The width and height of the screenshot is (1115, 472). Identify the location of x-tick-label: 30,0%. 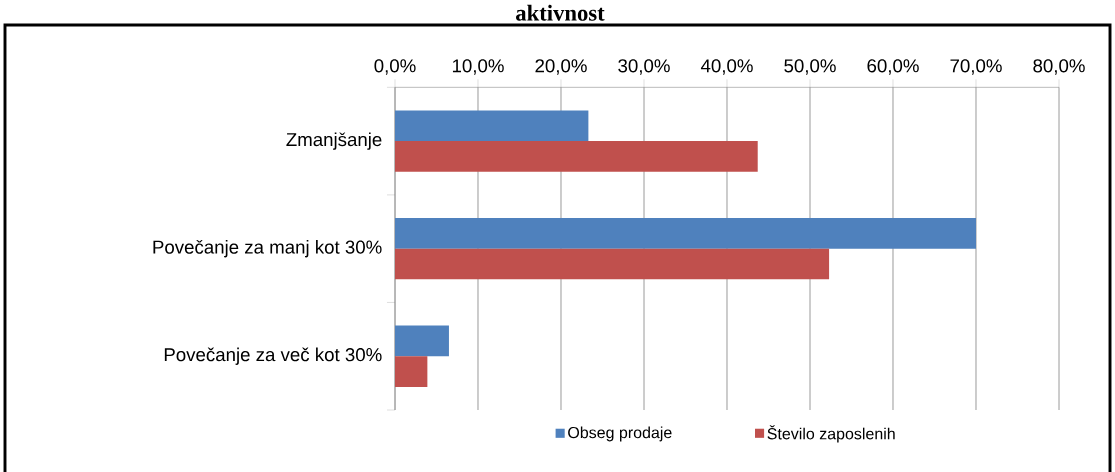
(644, 67).